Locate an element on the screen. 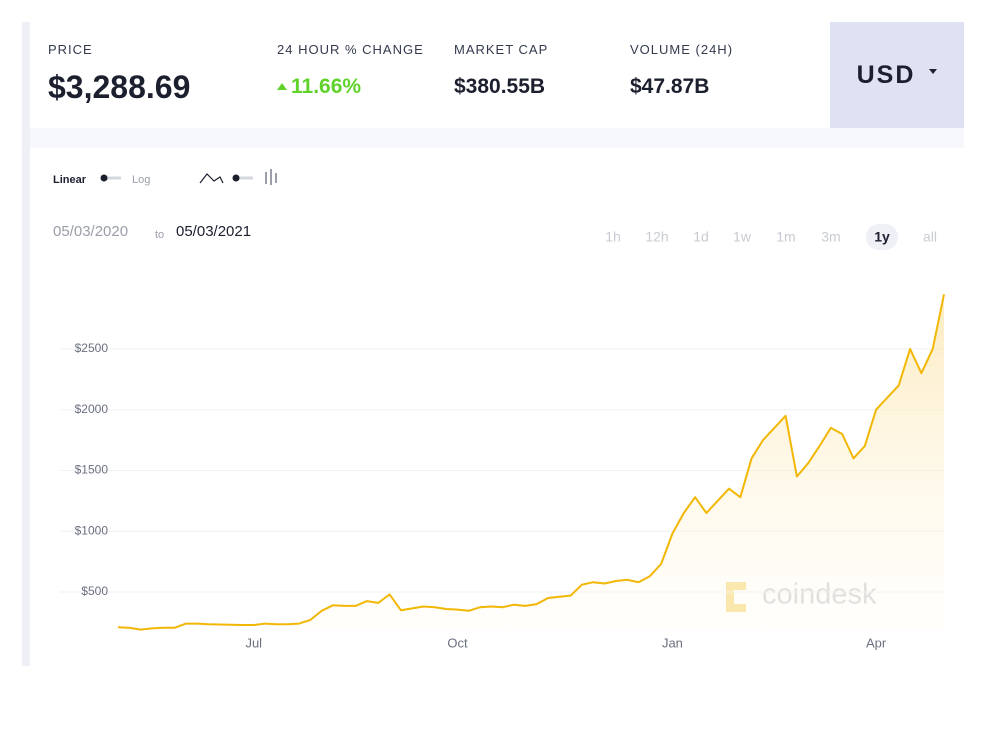  scale-linear: Linear is located at coordinates (70, 180).